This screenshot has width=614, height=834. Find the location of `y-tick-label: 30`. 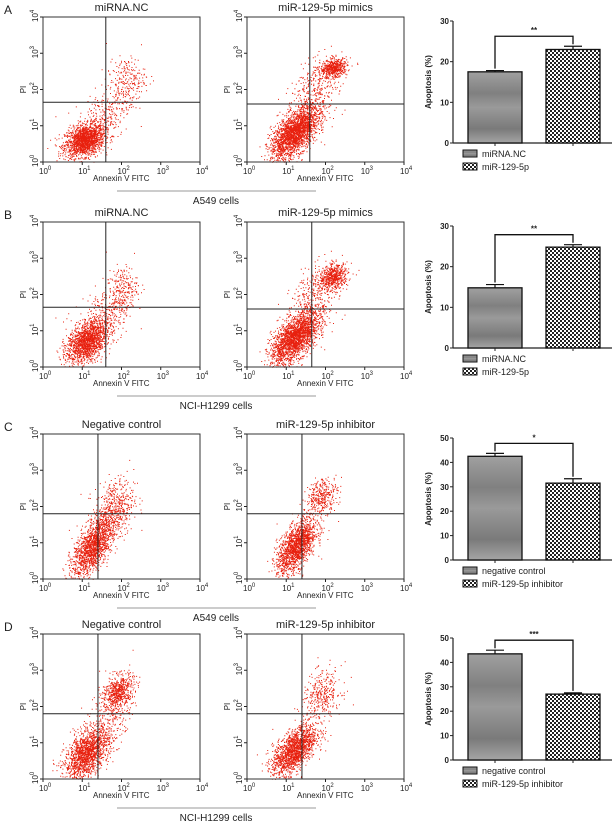

y-tick-label: 30 is located at coordinates (444, 487).